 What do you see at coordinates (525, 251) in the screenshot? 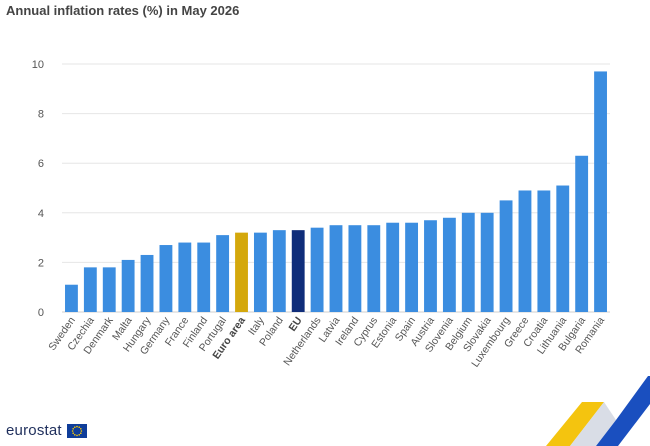
I see `bar-greece` at bounding box center [525, 251].